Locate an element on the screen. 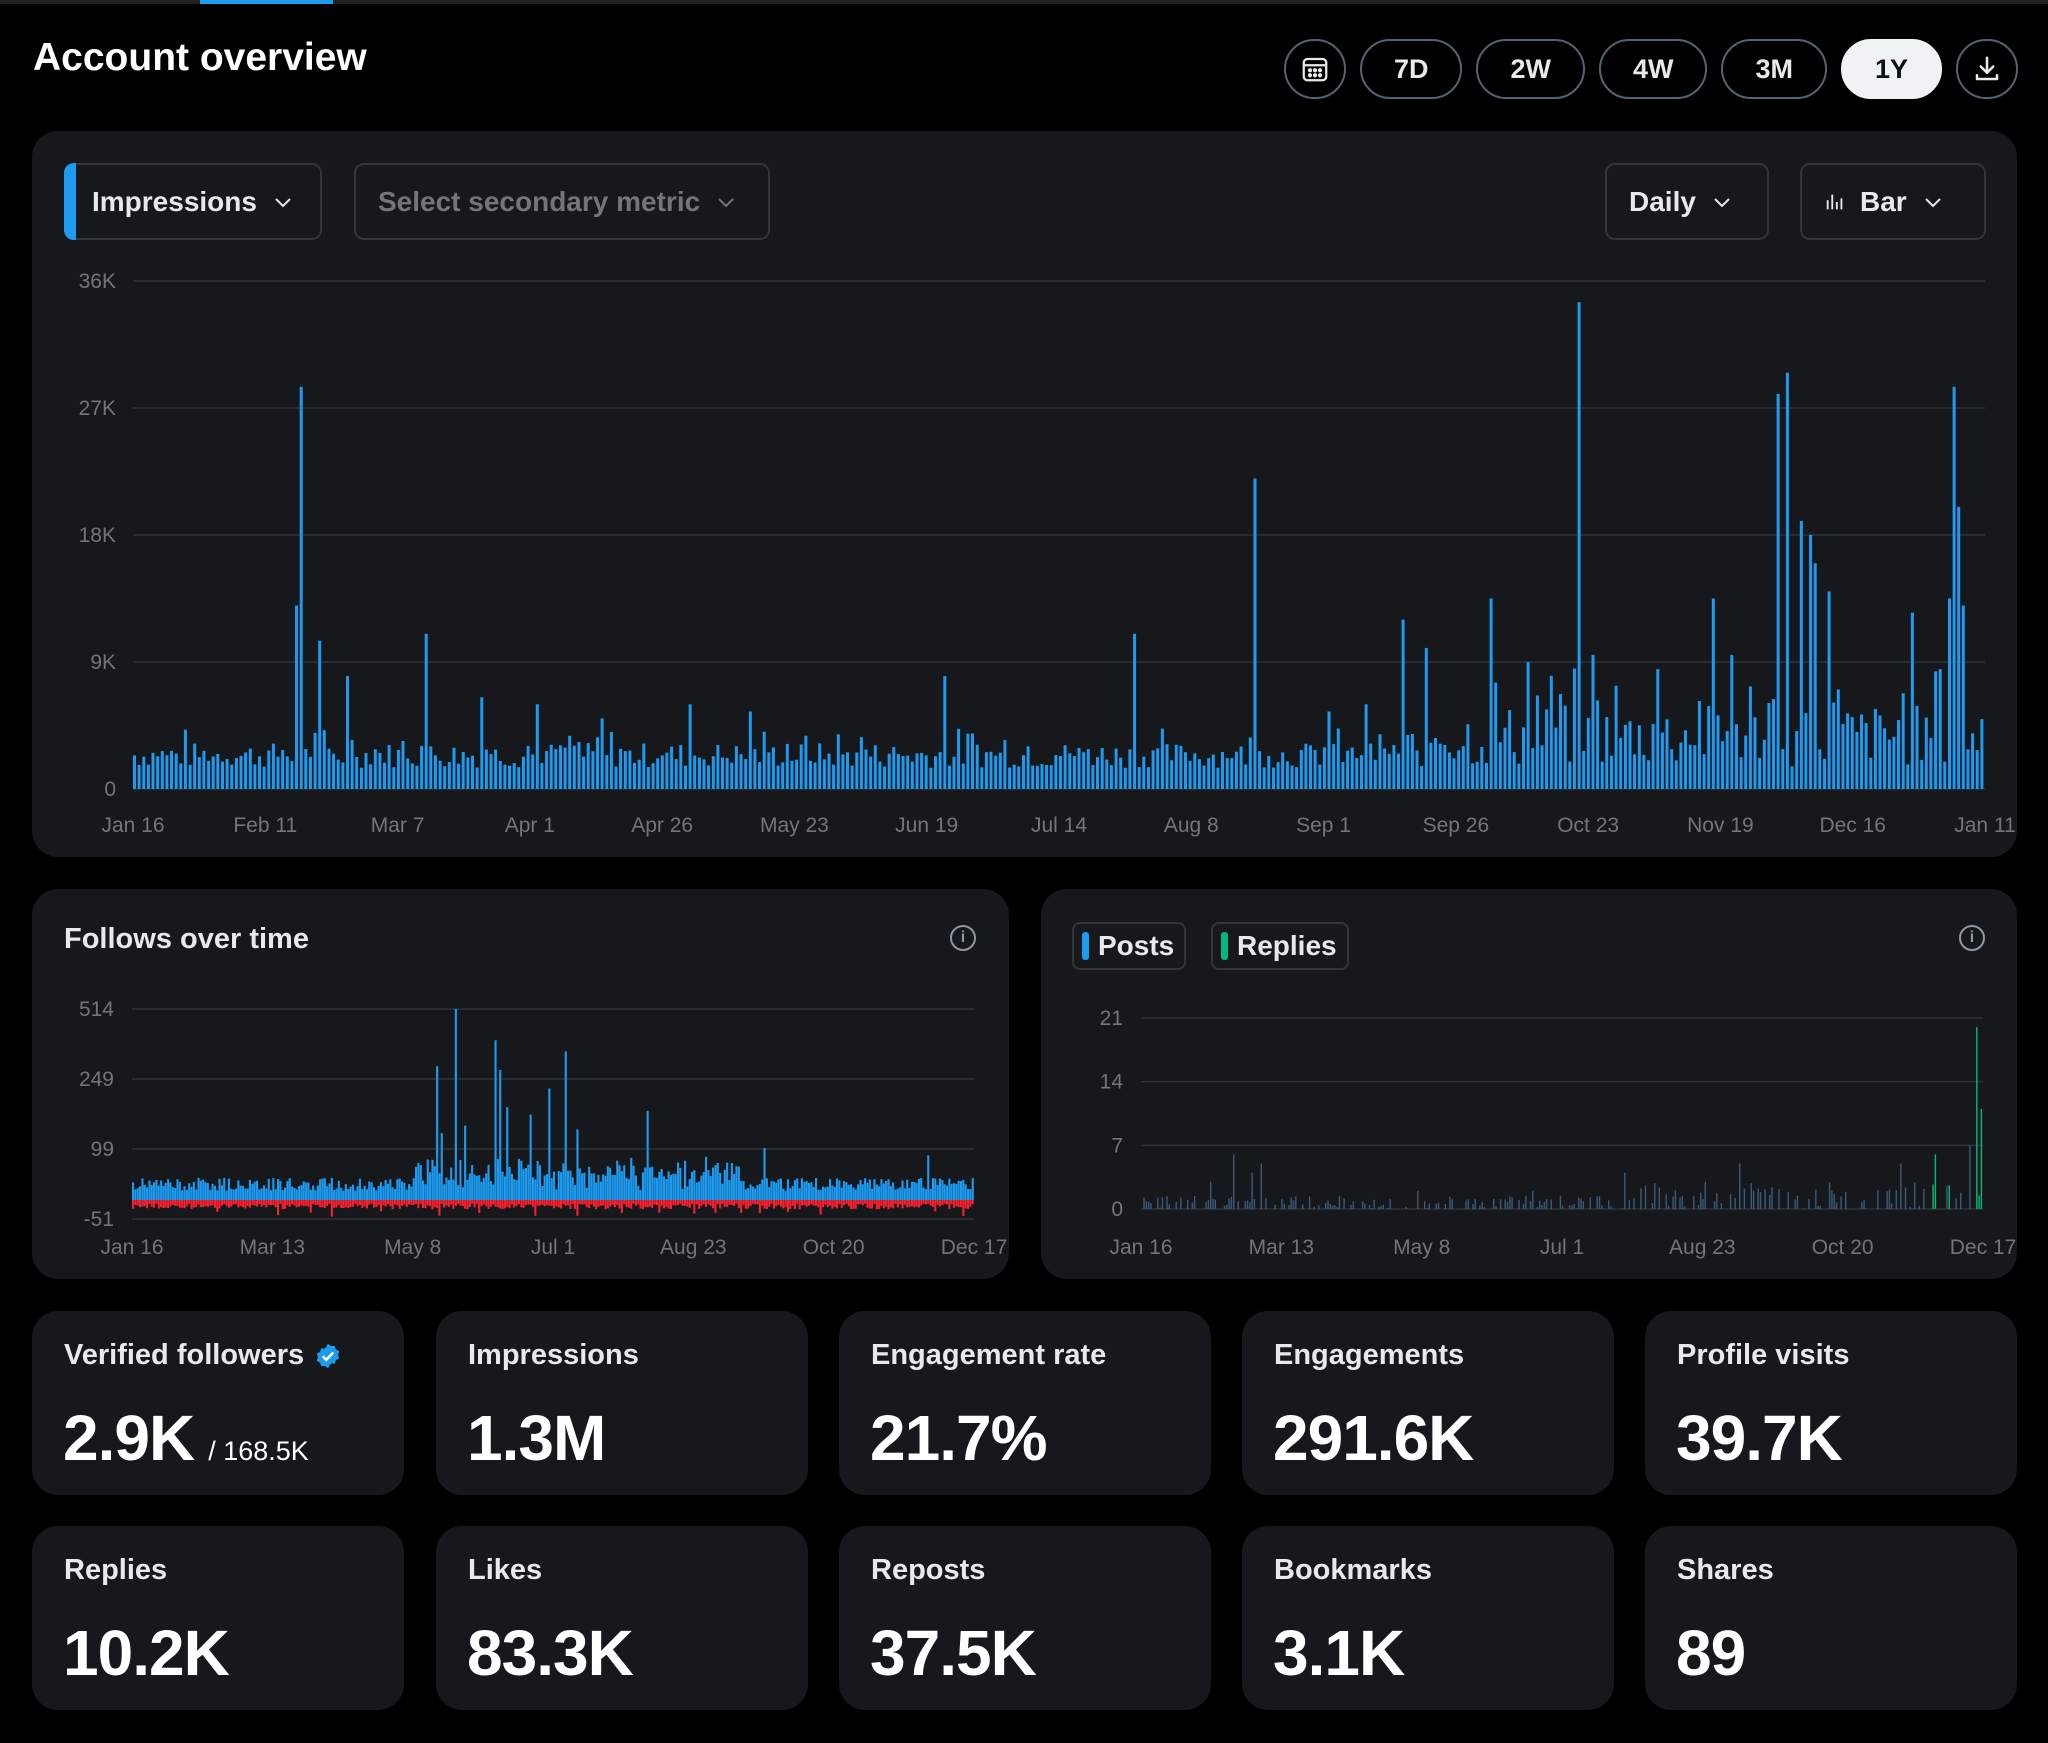 The height and width of the screenshot is (1743, 2048). stat-engagement-rate: Engagement rate 21.7% is located at coordinates (1025, 1403).